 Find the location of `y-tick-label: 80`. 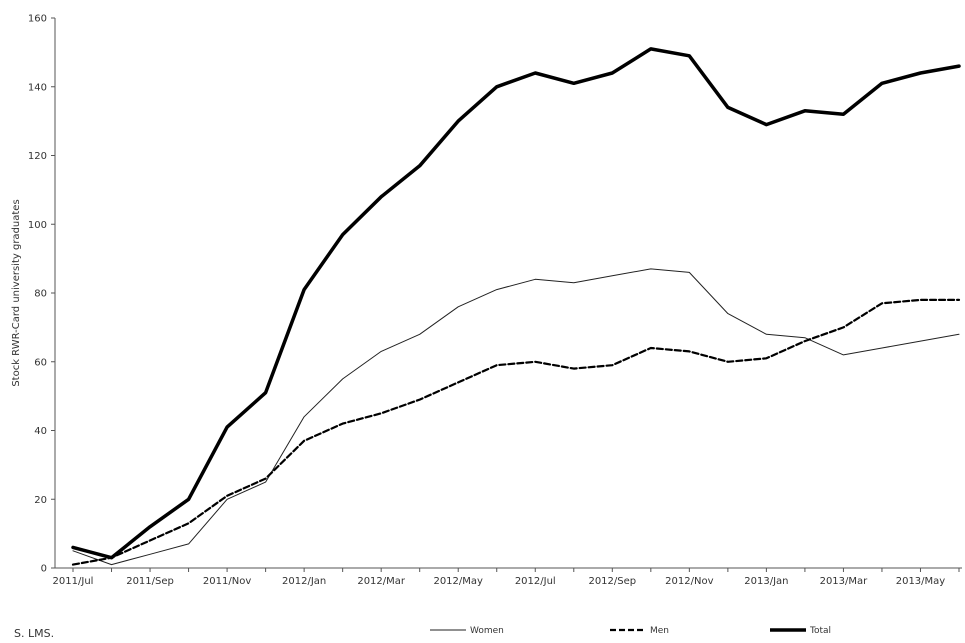

y-tick-label: 80 is located at coordinates (40, 294).